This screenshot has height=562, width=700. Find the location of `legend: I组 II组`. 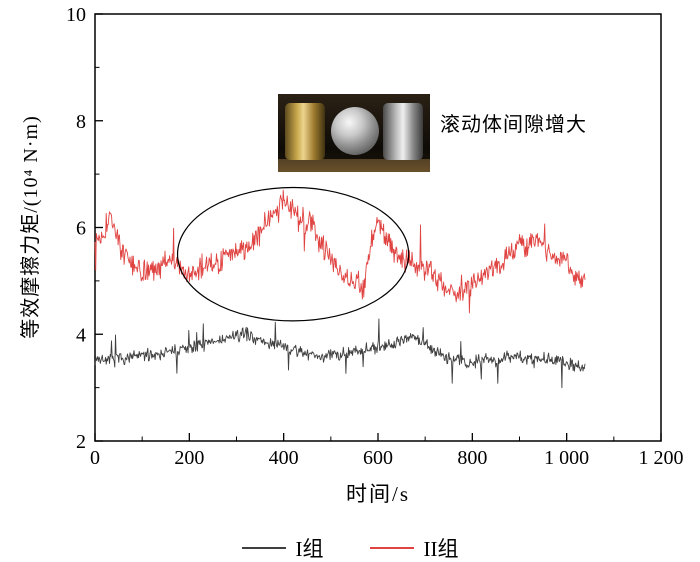

legend: I组 II组 is located at coordinates (350, 547).